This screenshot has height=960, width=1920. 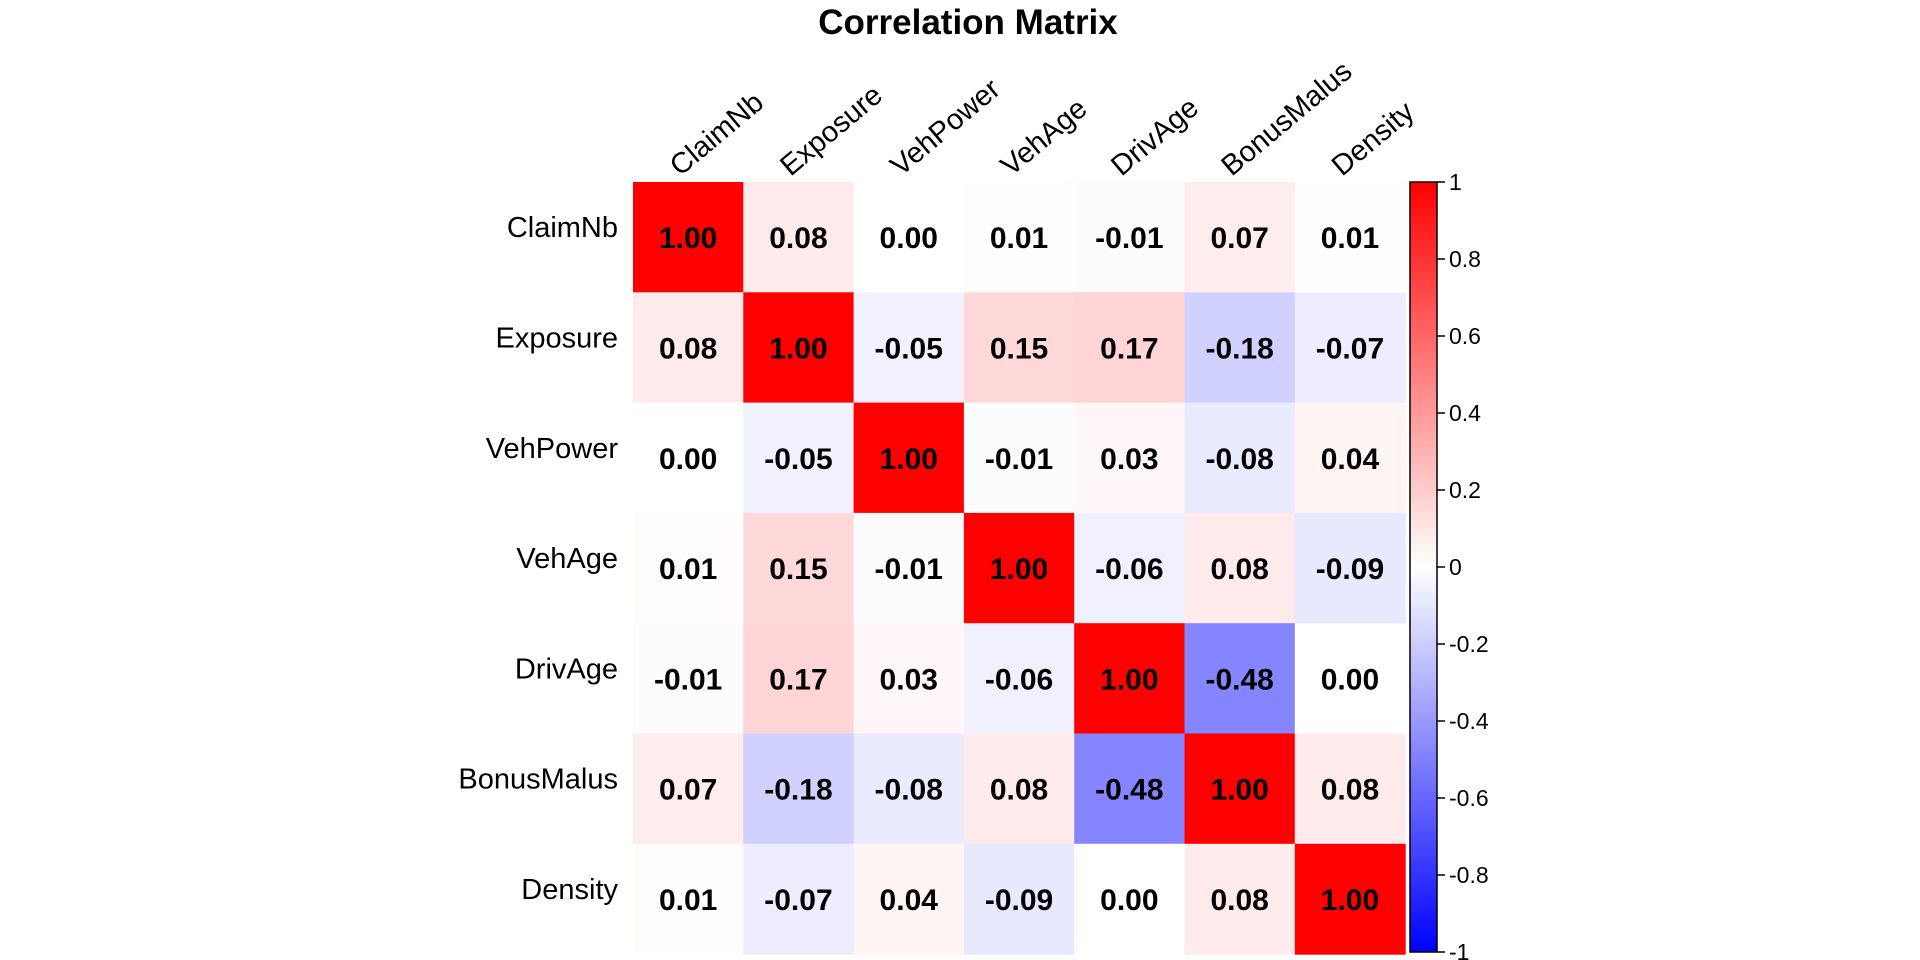 I want to click on heatmap-cell-bonus-malus-driv-age, so click(x=1130, y=789).